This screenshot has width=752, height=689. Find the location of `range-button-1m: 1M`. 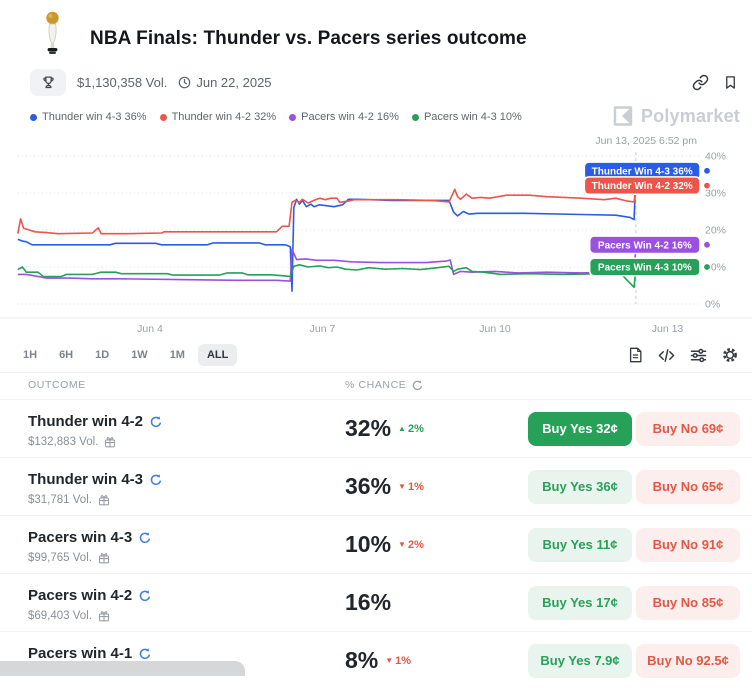

range-button-1m: 1M is located at coordinates (177, 355).